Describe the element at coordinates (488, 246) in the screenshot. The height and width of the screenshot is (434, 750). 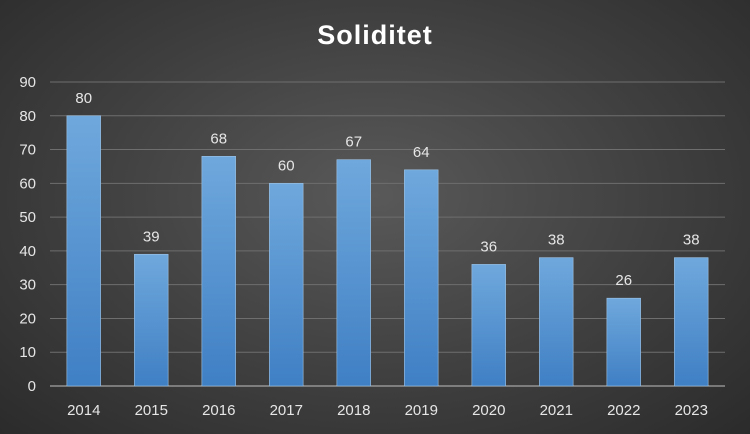
I see `data-label-2020: 36` at that location.